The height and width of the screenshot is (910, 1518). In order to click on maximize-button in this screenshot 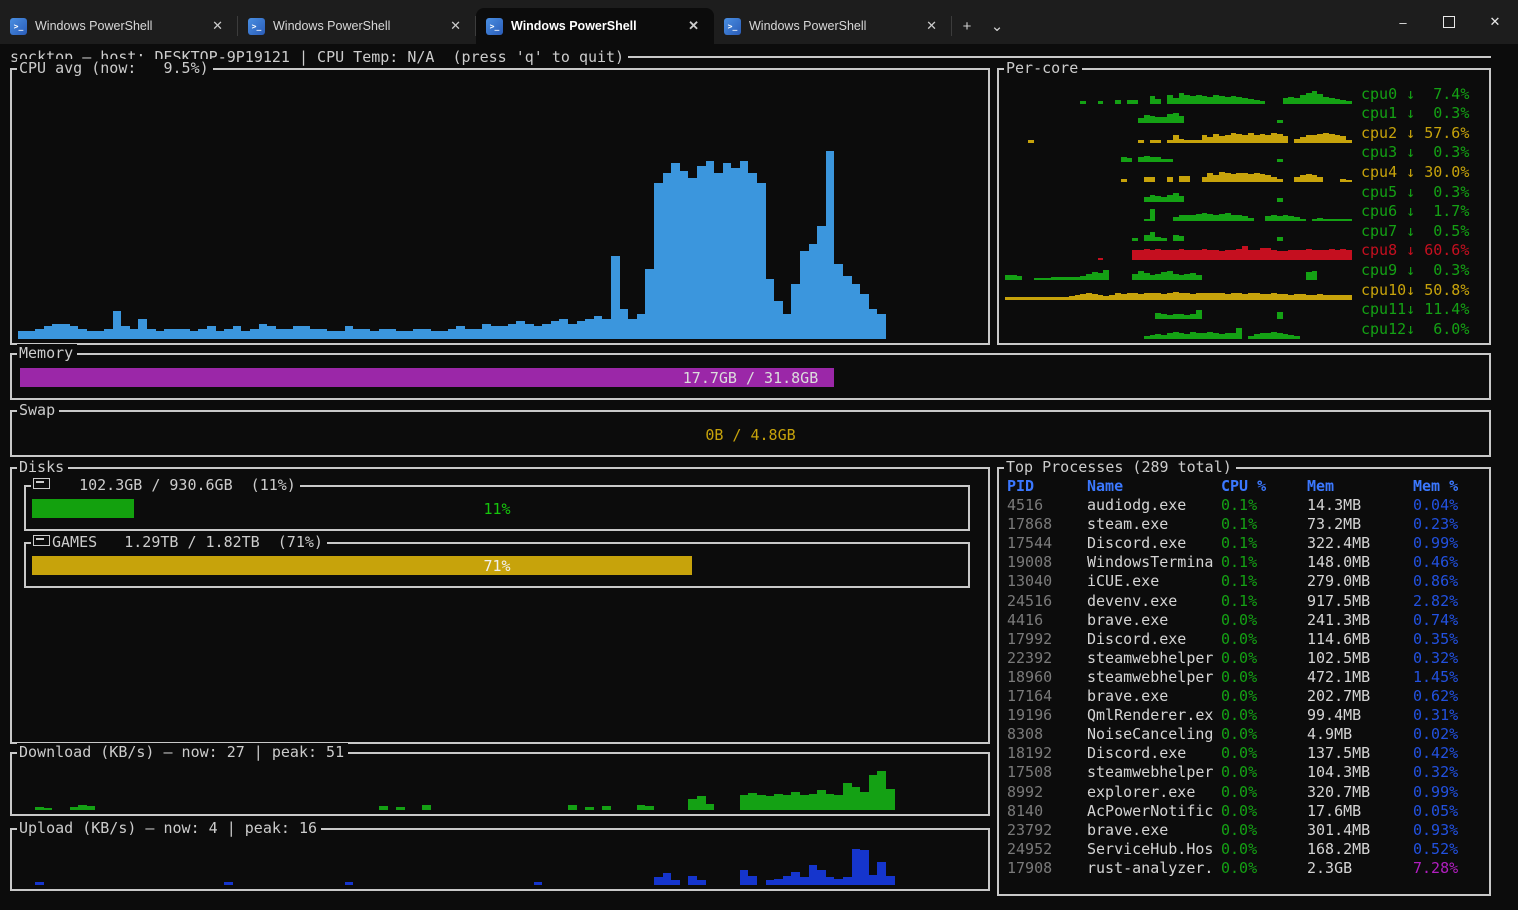, I will do `click(1449, 22)`.